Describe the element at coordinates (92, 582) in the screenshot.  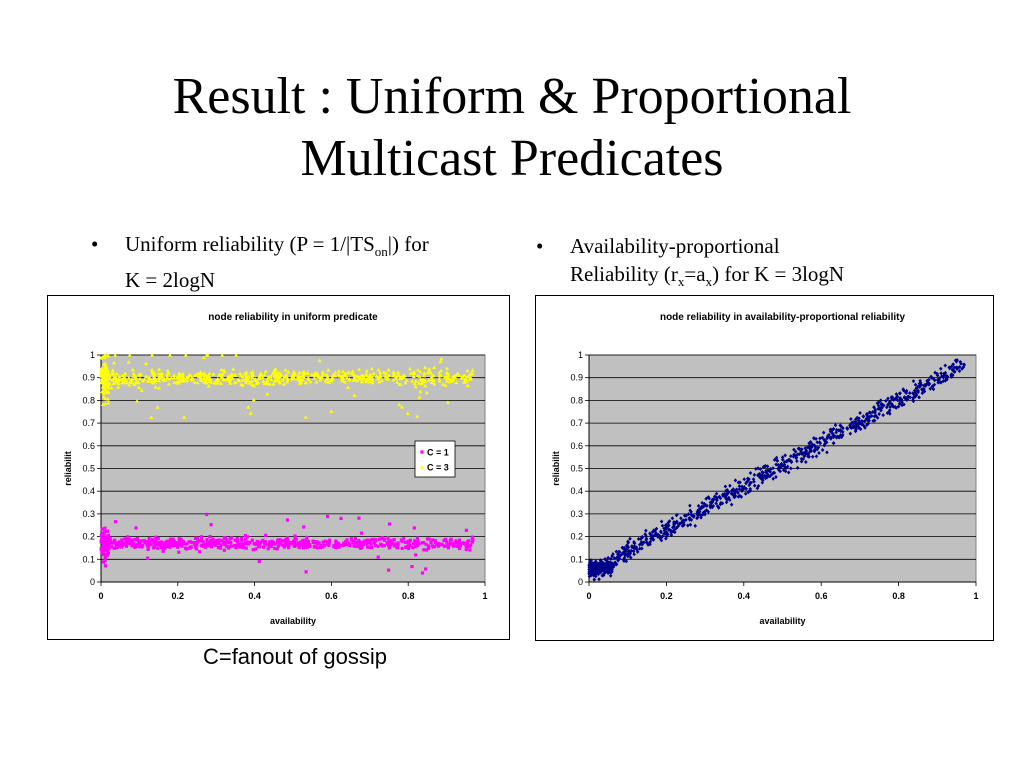
I see `c1-ytick-label: 0` at that location.